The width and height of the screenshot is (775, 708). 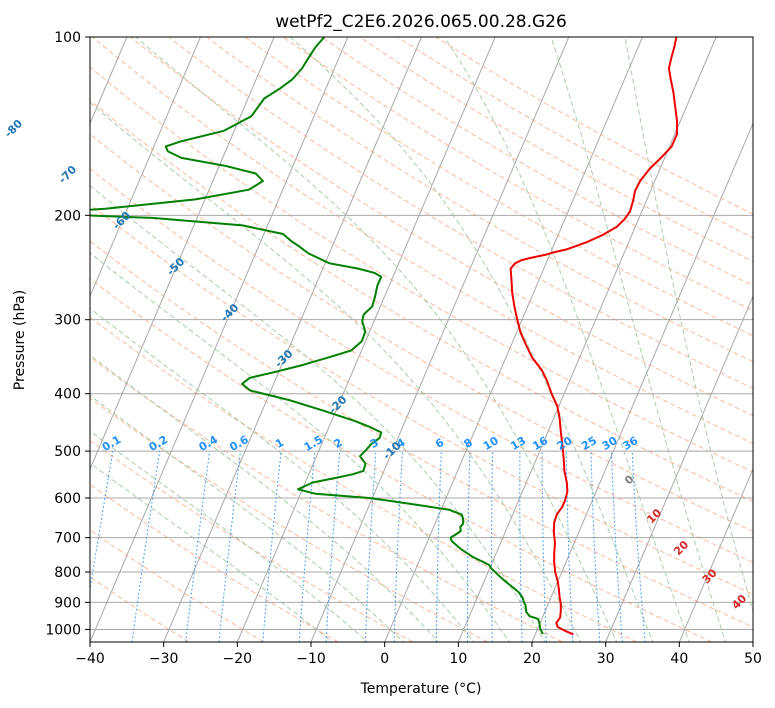 I want to click on chart-title: wetPf2_C2E6.2026.065.00.28.G26, so click(x=421, y=22).